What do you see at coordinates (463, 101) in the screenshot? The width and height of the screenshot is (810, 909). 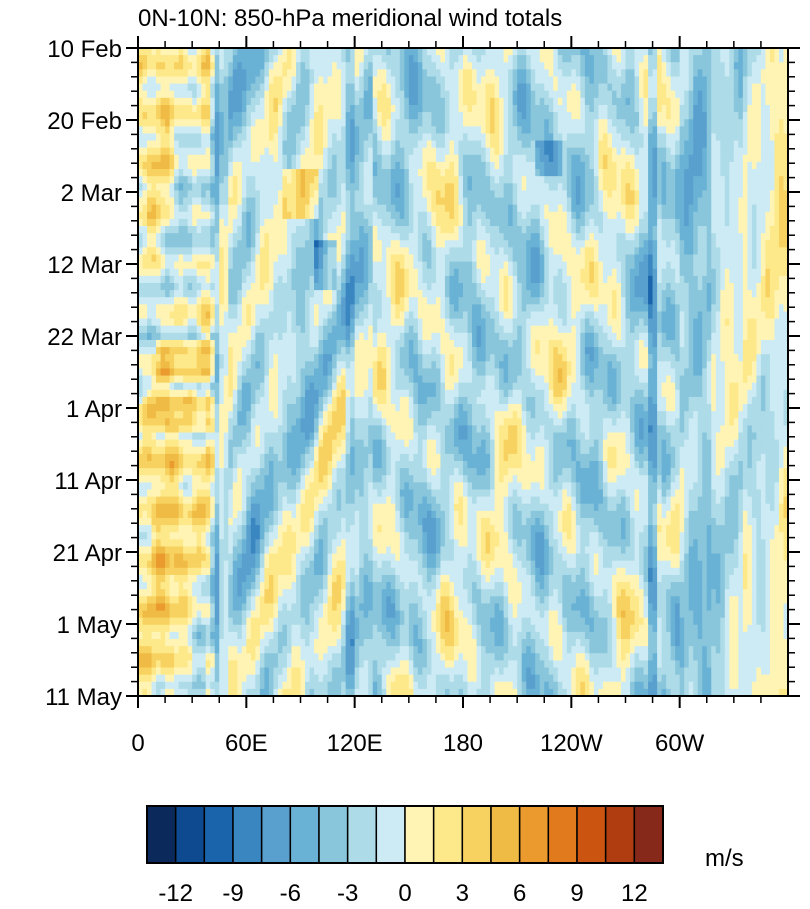 I see `field-row` at bounding box center [463, 101].